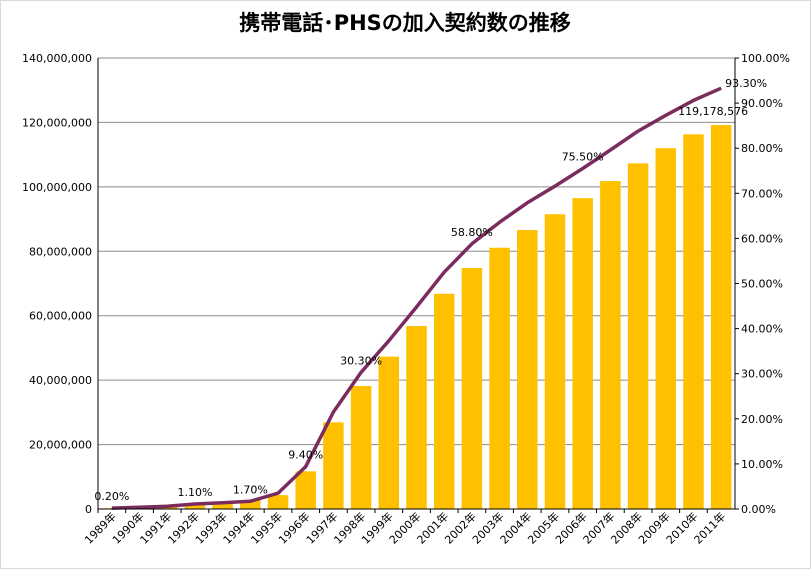 The height and width of the screenshot is (569, 811). Describe the element at coordinates (405, 23) in the screenshot. I see `chart-title: 携帯電話･PHSの加入契約数の推移` at that location.